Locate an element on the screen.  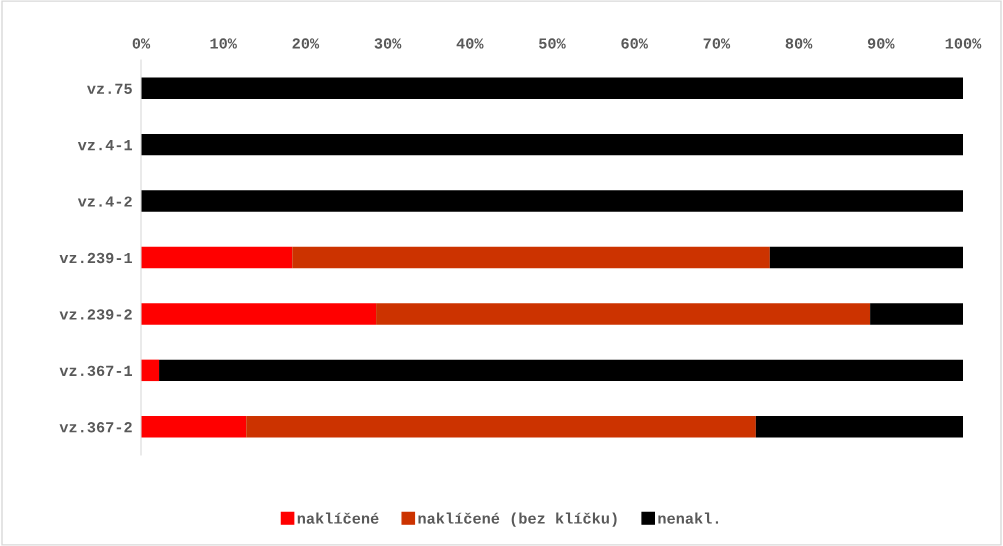
y-tick-label: vz.367-1 is located at coordinates (96, 371).